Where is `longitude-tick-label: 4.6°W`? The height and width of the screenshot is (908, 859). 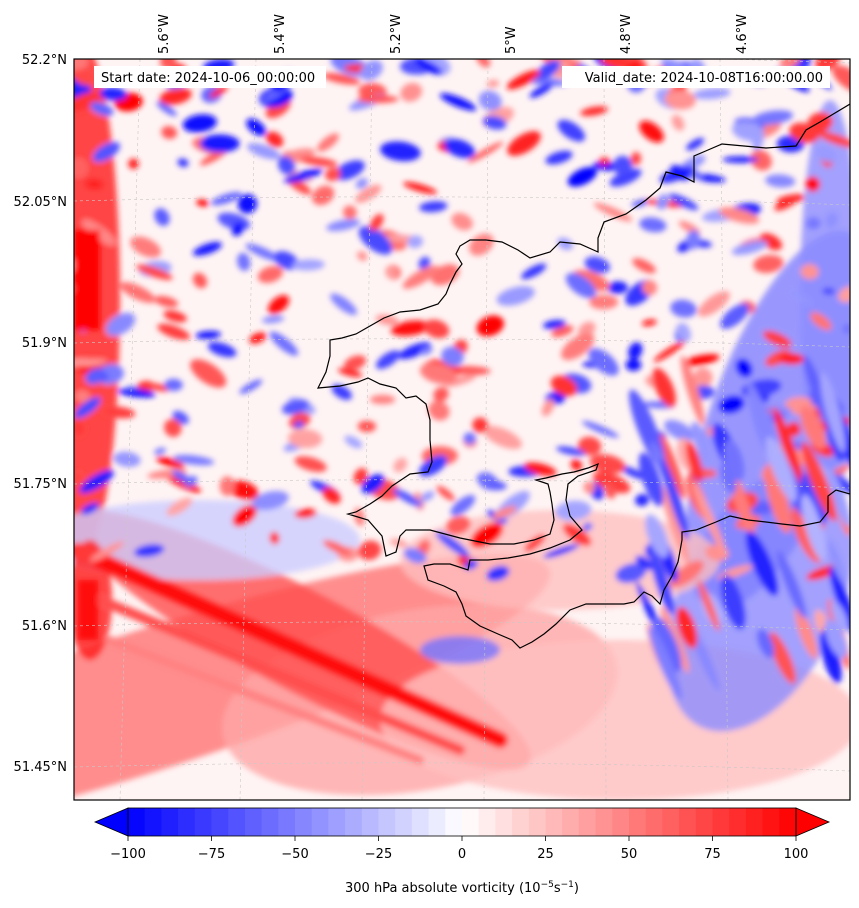 longitude-tick-label: 4.6°W is located at coordinates (742, 34).